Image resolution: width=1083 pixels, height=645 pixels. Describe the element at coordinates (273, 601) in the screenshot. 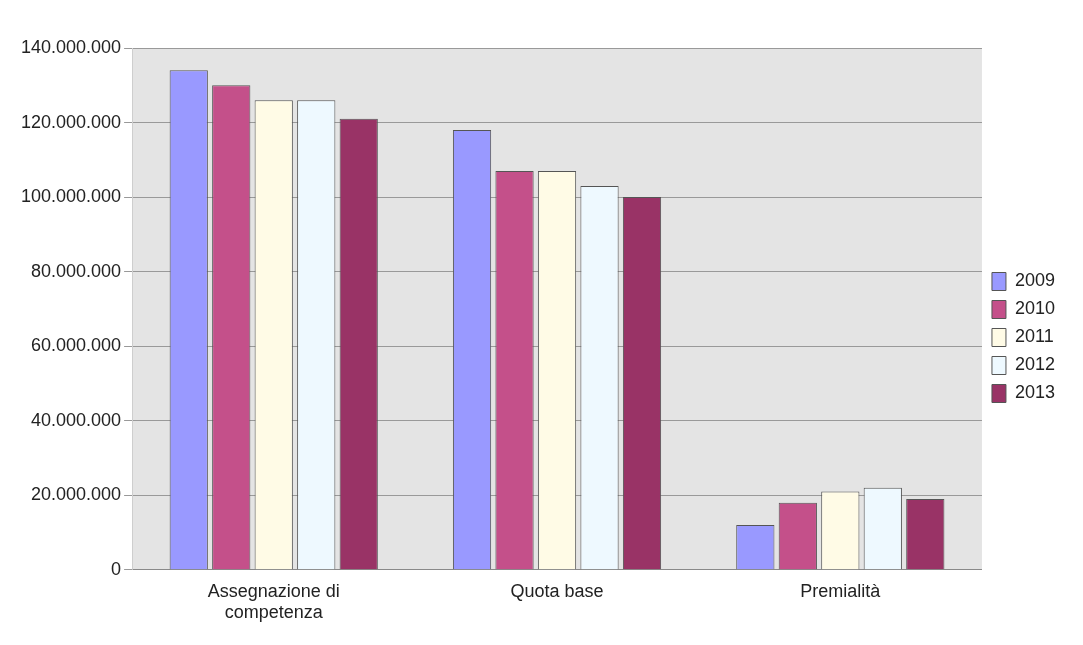

I see `x-tick-label: Assegnazione di competenza` at that location.